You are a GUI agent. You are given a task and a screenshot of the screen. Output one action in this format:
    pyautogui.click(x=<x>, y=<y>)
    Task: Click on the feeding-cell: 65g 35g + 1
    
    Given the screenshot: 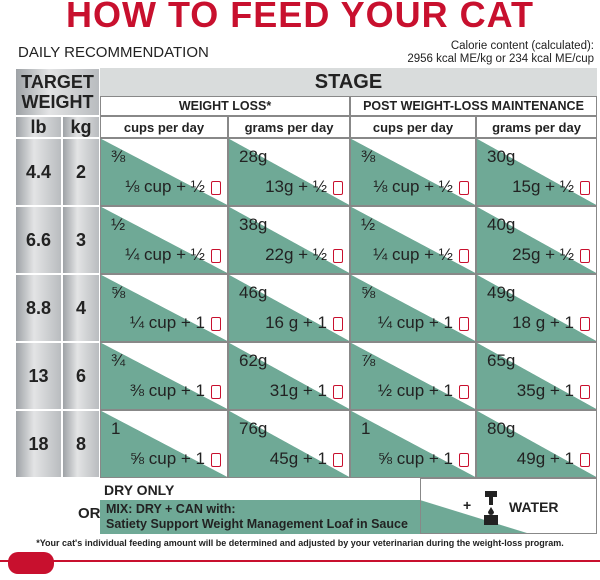 What is the action you would take?
    pyautogui.click(x=536, y=376)
    